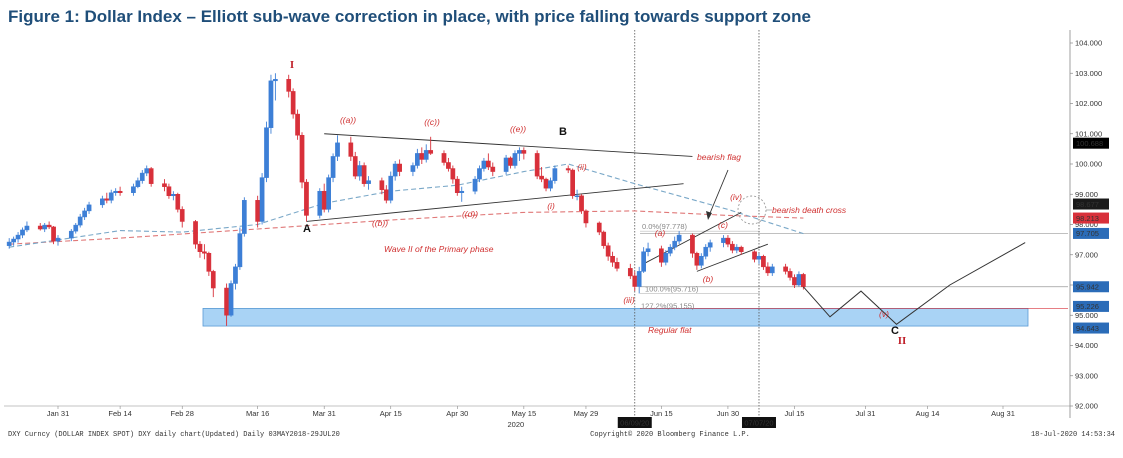 The image size is (1123, 458). I want to click on x-tick-label-0: Jan 31, so click(58, 413).